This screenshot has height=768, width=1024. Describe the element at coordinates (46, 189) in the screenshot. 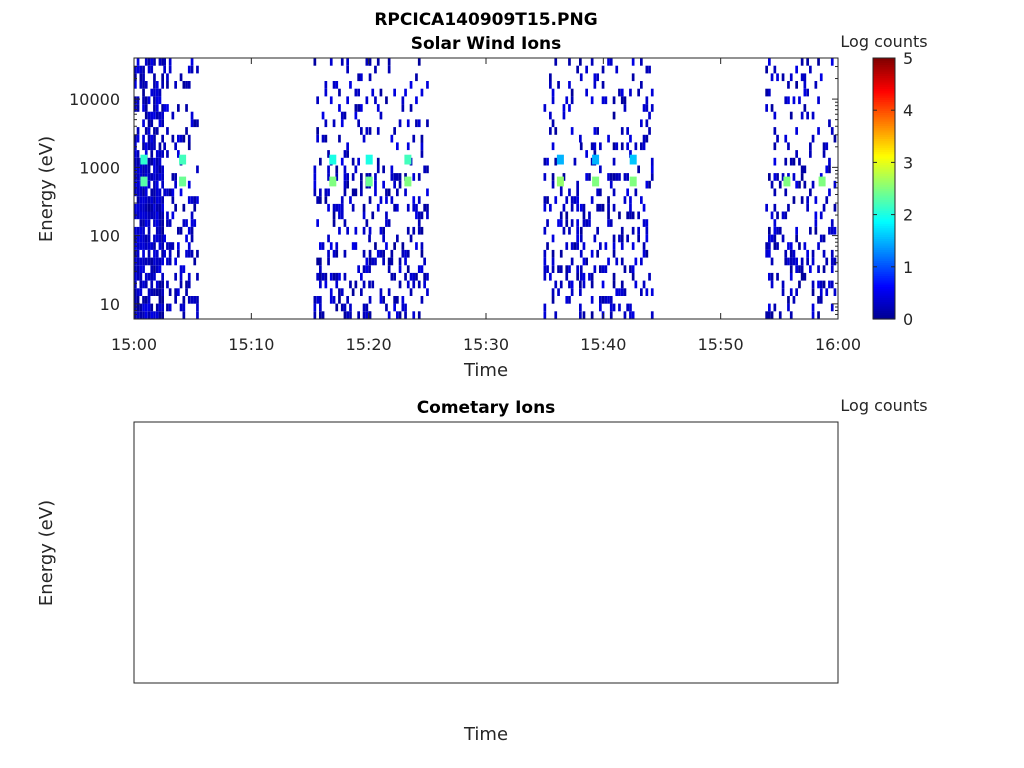

I see `y-axis-label: Energy (eV)` at that location.